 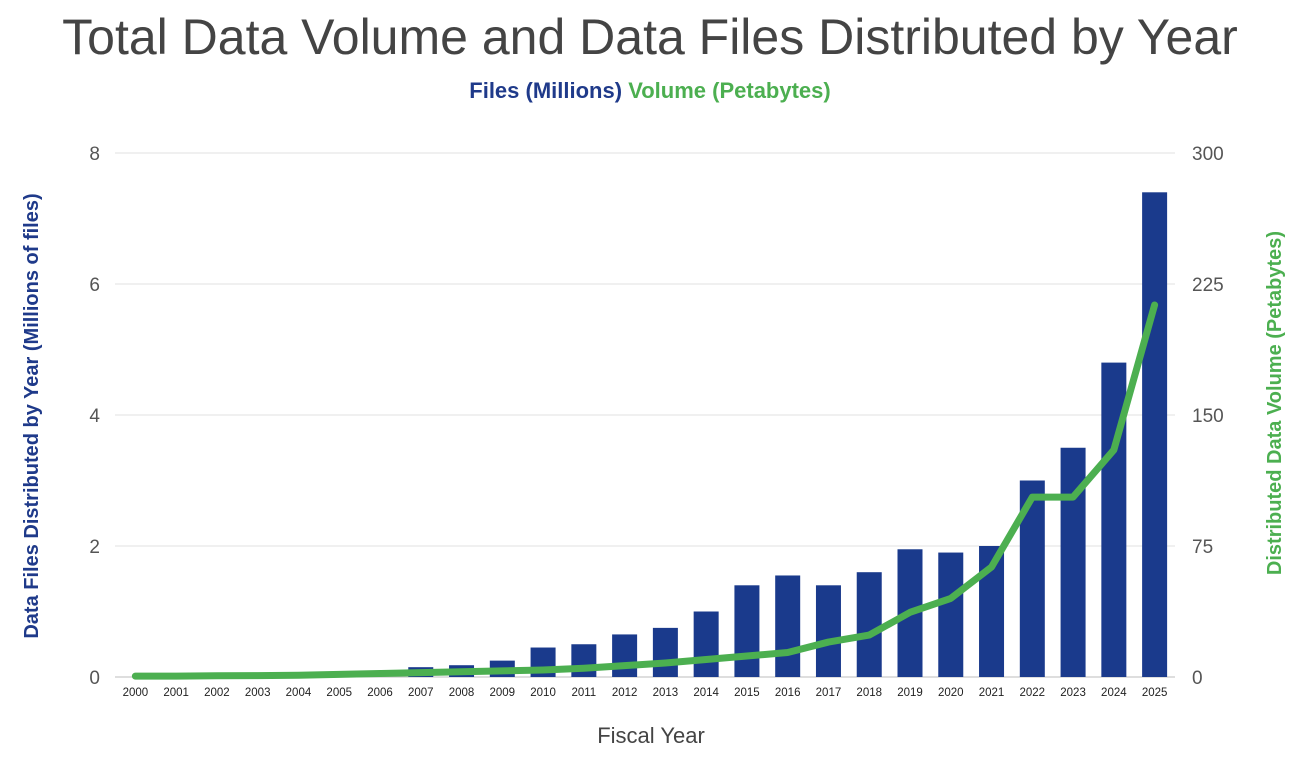 What do you see at coordinates (94, 678) in the screenshot?
I see `y-tick-label: 0` at bounding box center [94, 678].